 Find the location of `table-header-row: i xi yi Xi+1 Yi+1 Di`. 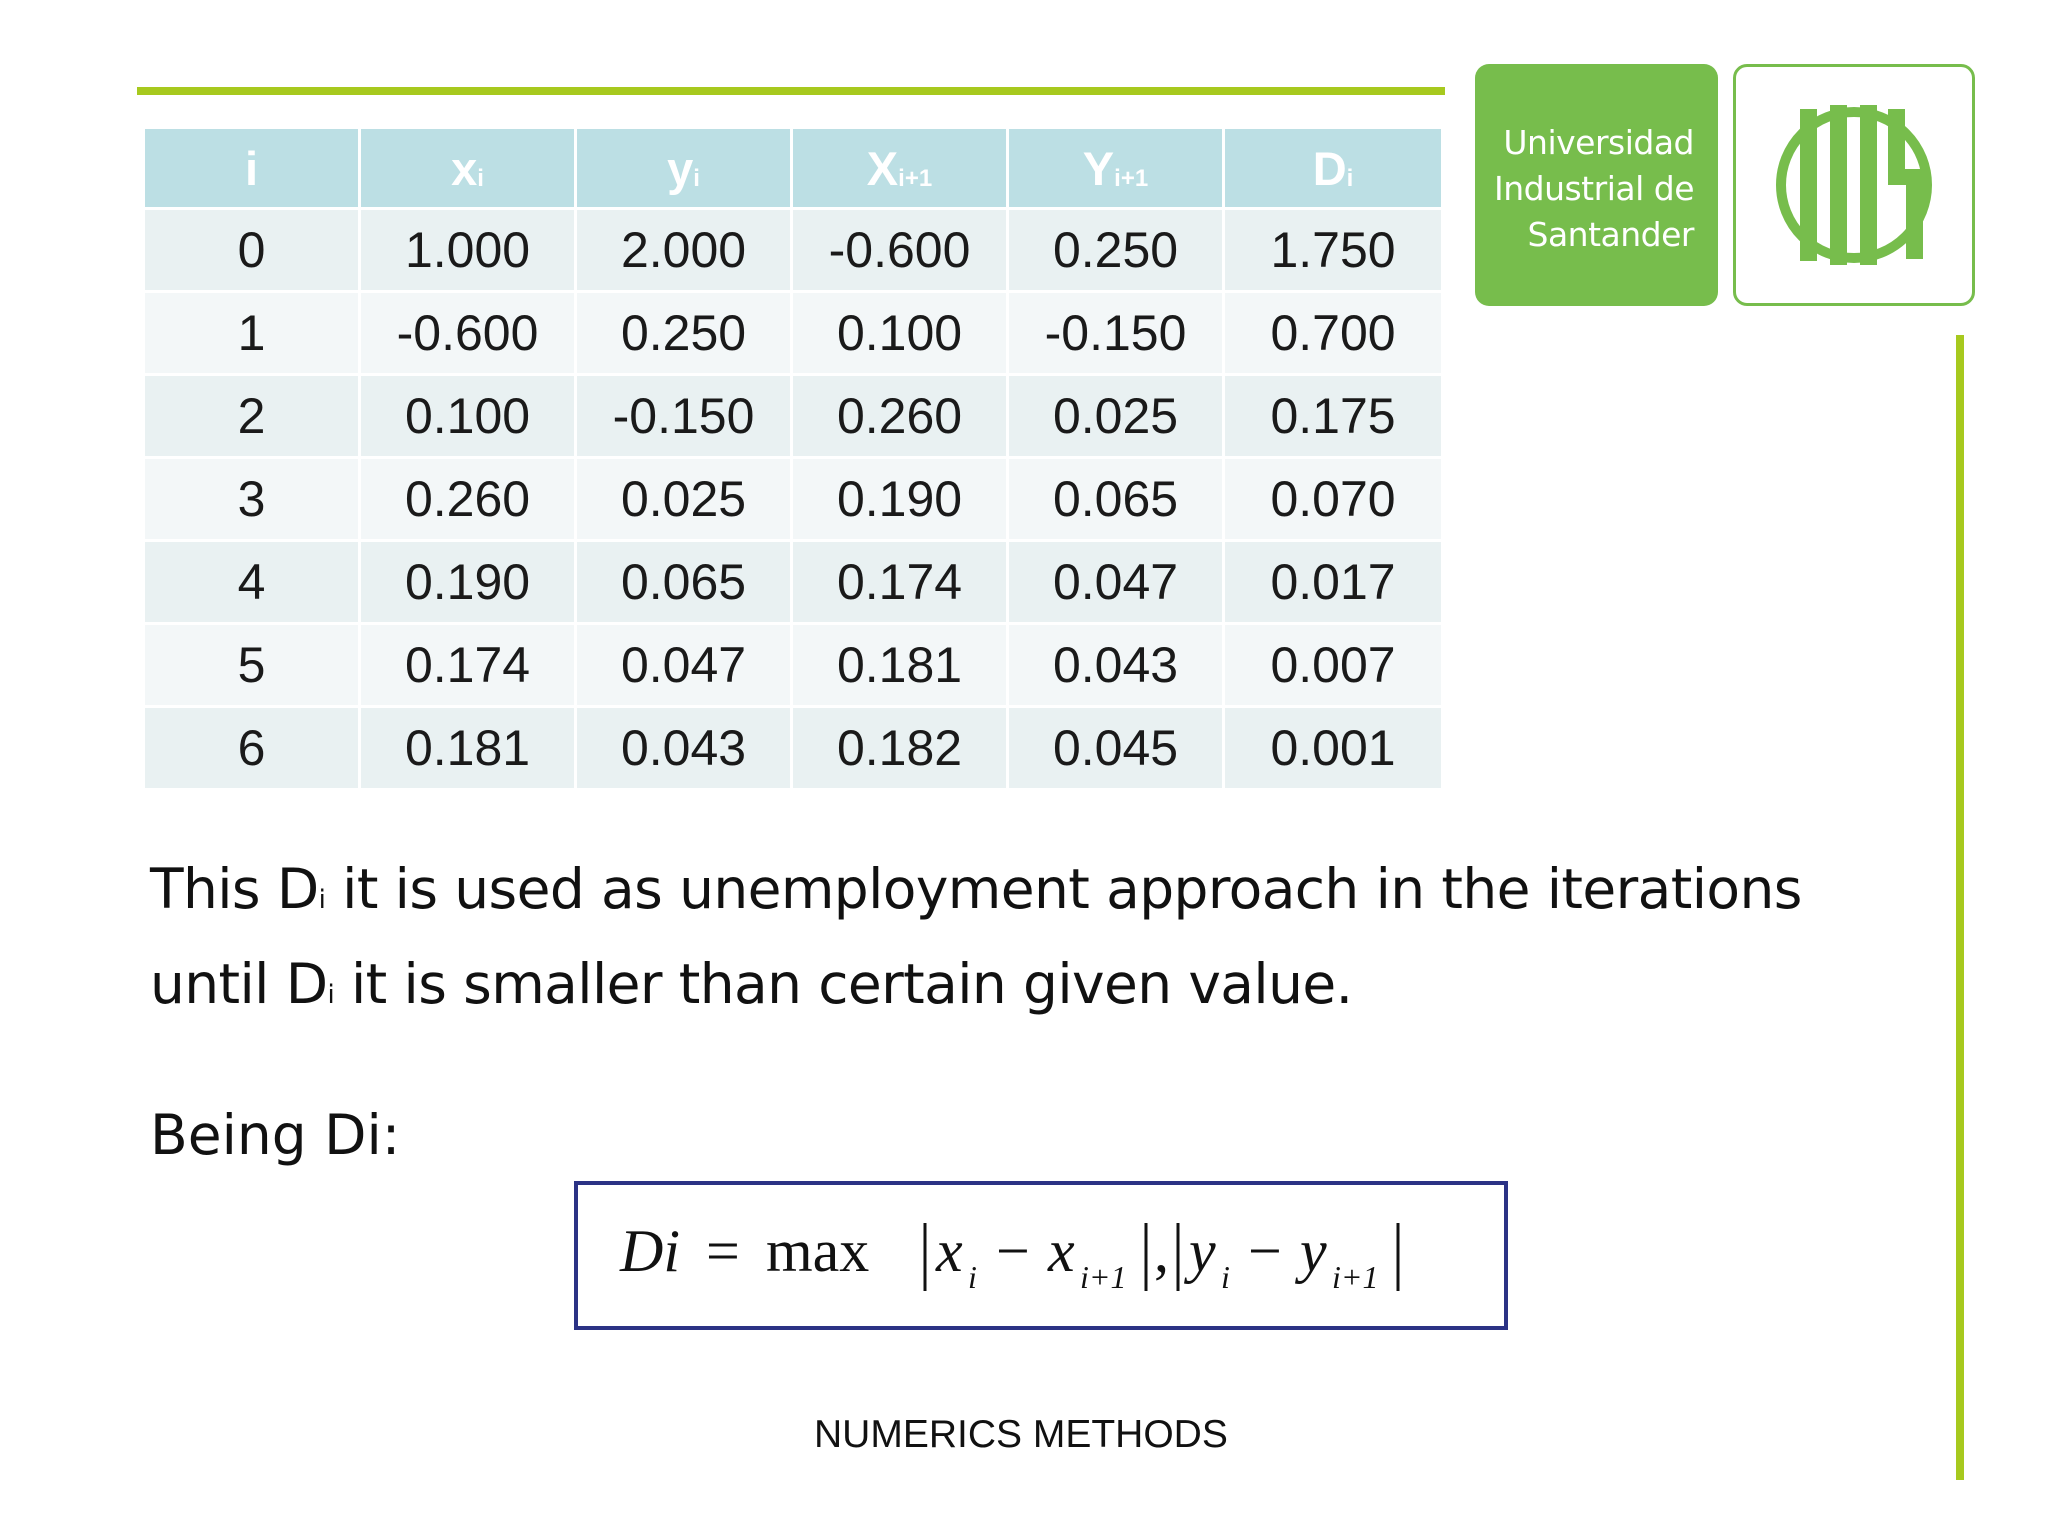

table-header-row: i xi yi Xi+1 Yi+1 Di is located at coordinates (793, 169).